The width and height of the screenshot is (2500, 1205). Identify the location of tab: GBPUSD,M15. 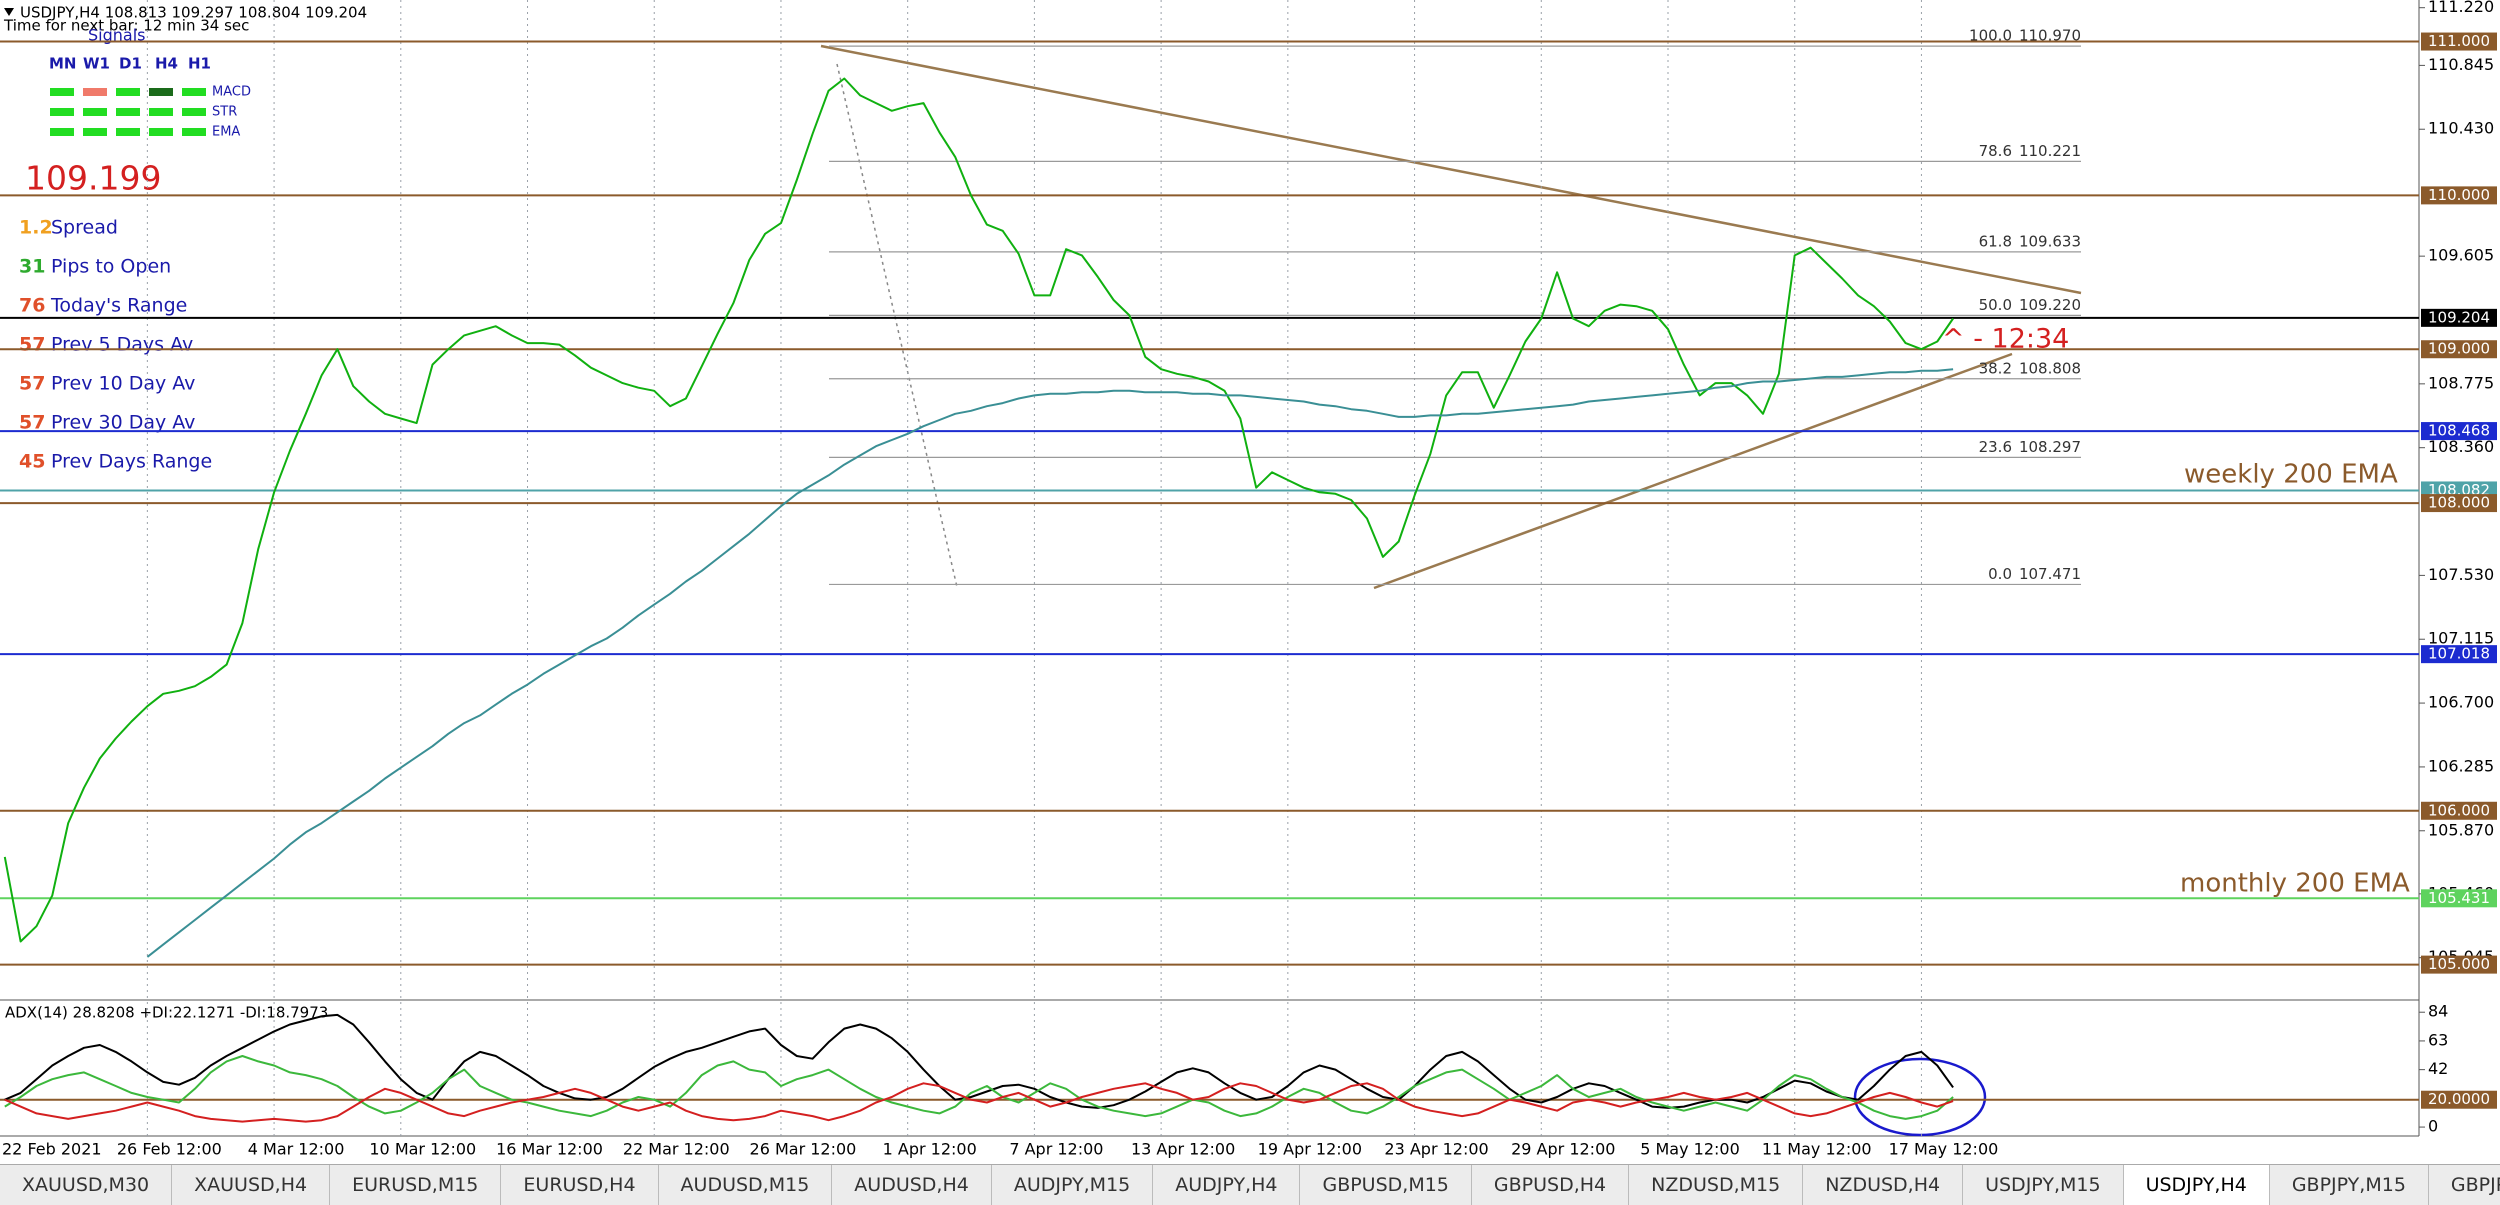
(1386, 1185).